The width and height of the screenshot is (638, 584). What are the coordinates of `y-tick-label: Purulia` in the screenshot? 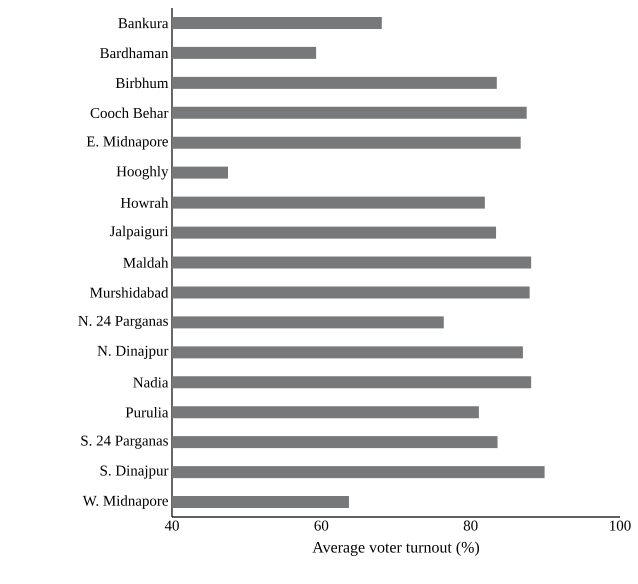 It's located at (147, 412).